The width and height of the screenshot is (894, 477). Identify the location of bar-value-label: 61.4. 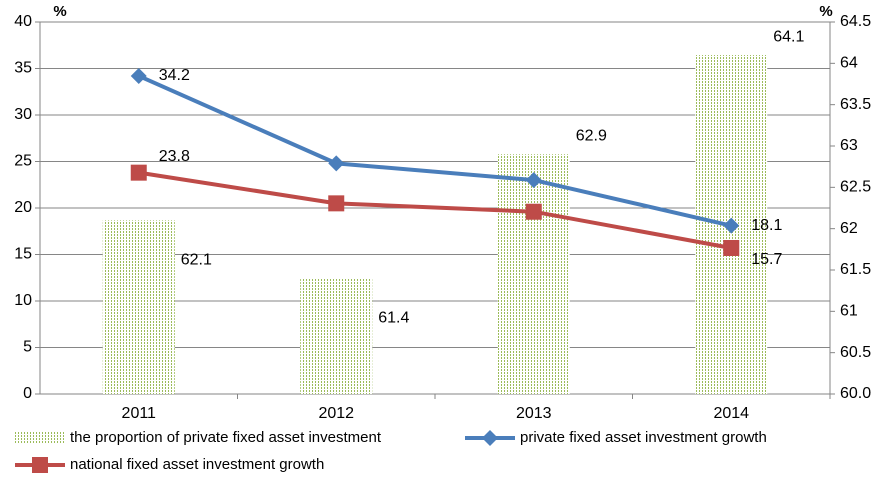
(393, 317).